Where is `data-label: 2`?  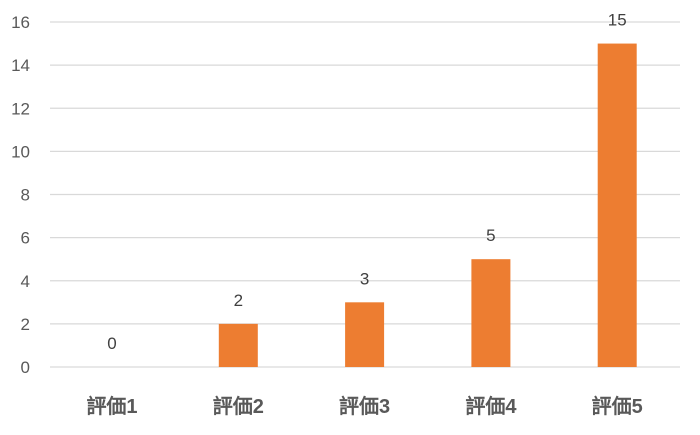
data-label: 2 is located at coordinates (238, 300).